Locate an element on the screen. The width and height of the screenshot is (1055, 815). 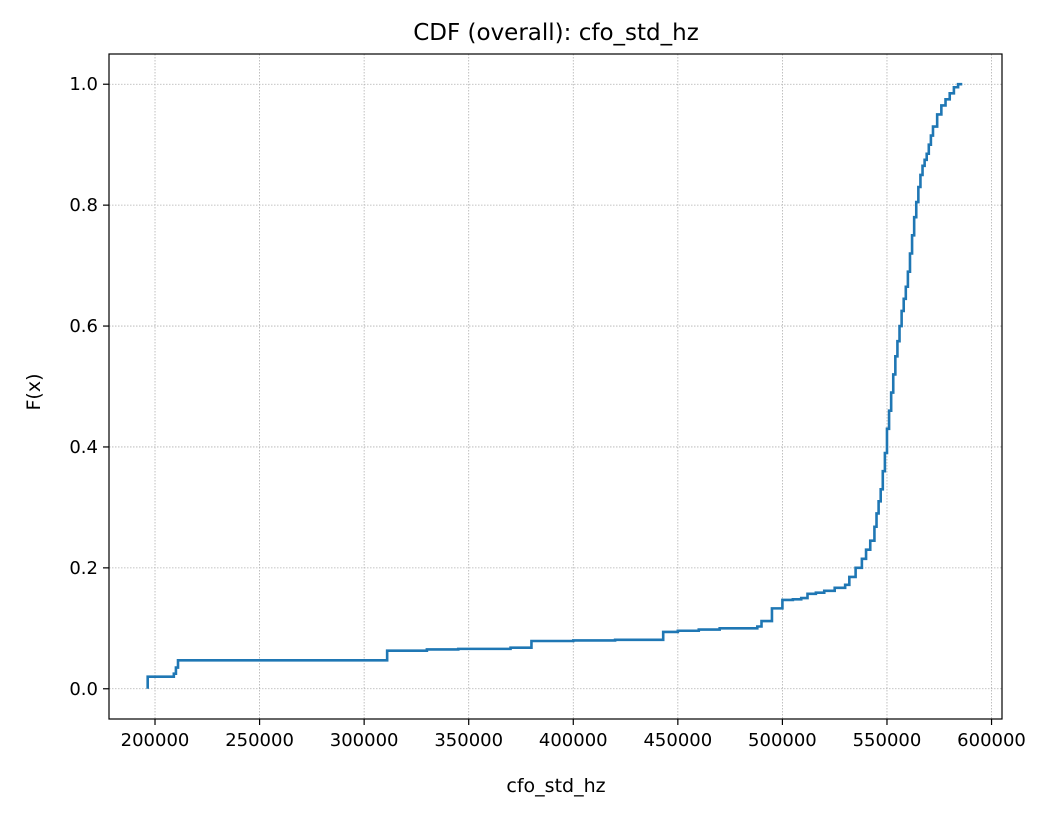
y-tick-label: 0.8 is located at coordinates (83, 205).